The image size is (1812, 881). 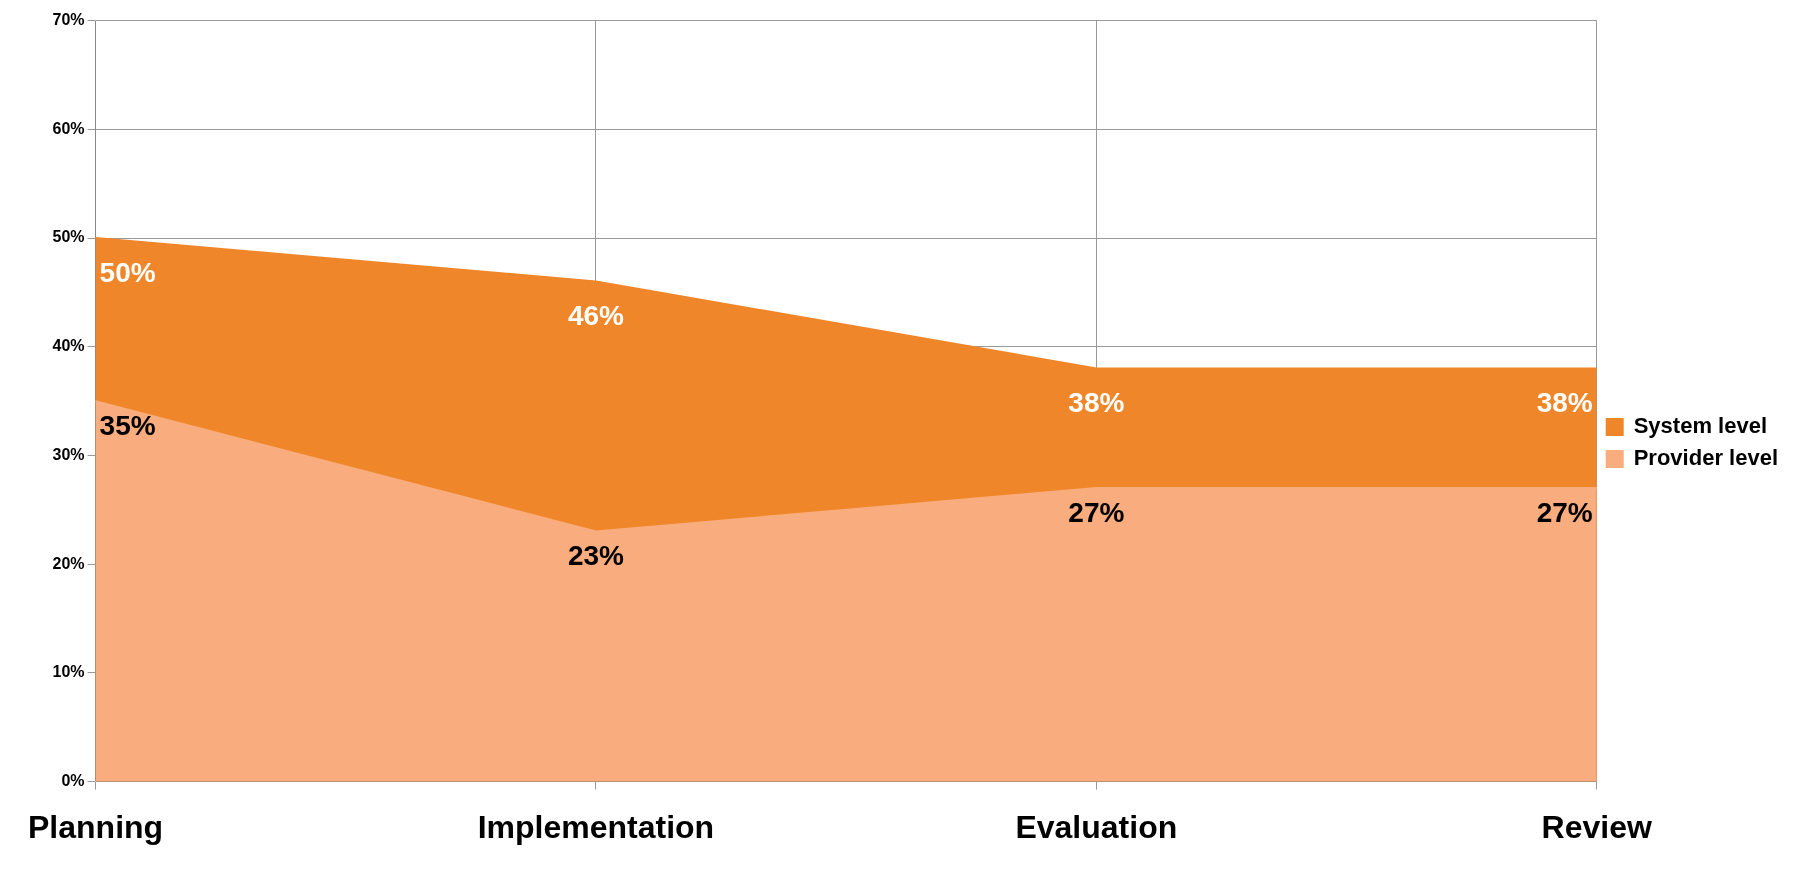 What do you see at coordinates (1596, 826) in the screenshot?
I see `x-tick-label: Review` at bounding box center [1596, 826].